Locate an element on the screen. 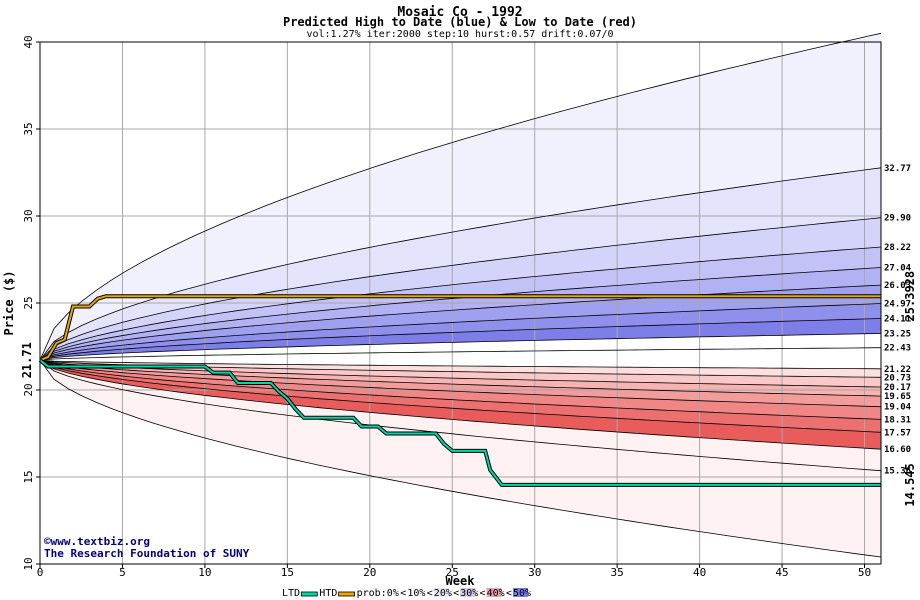  band-label-high-1: 29.90 is located at coordinates (897, 219).